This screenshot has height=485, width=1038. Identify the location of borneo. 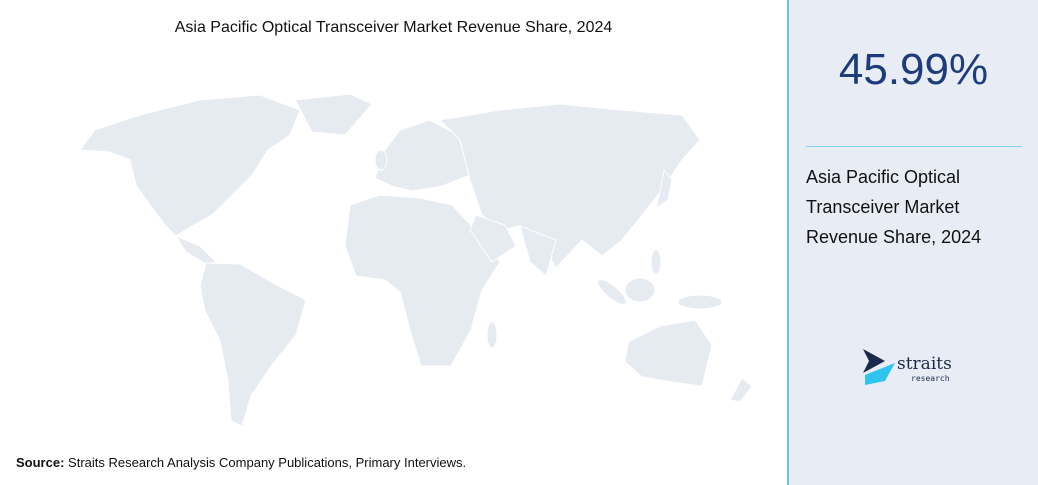
(640, 290).